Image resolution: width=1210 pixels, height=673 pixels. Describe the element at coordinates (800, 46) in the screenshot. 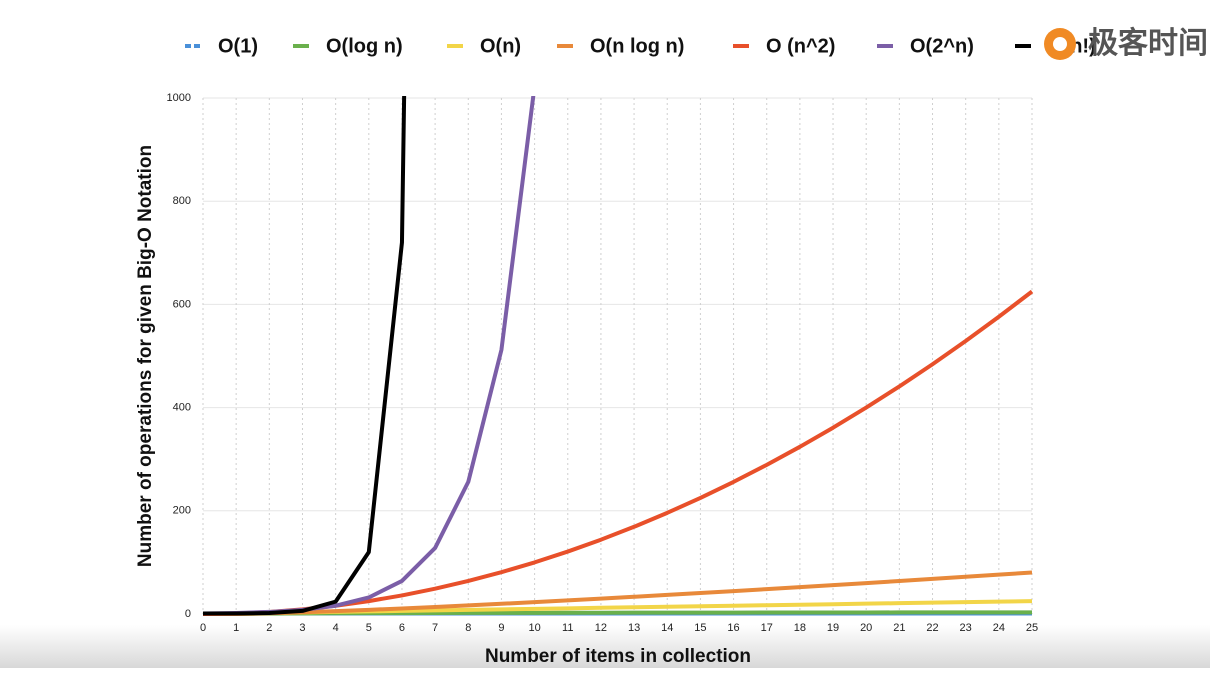

I see `legend-label: O (n^2)` at that location.